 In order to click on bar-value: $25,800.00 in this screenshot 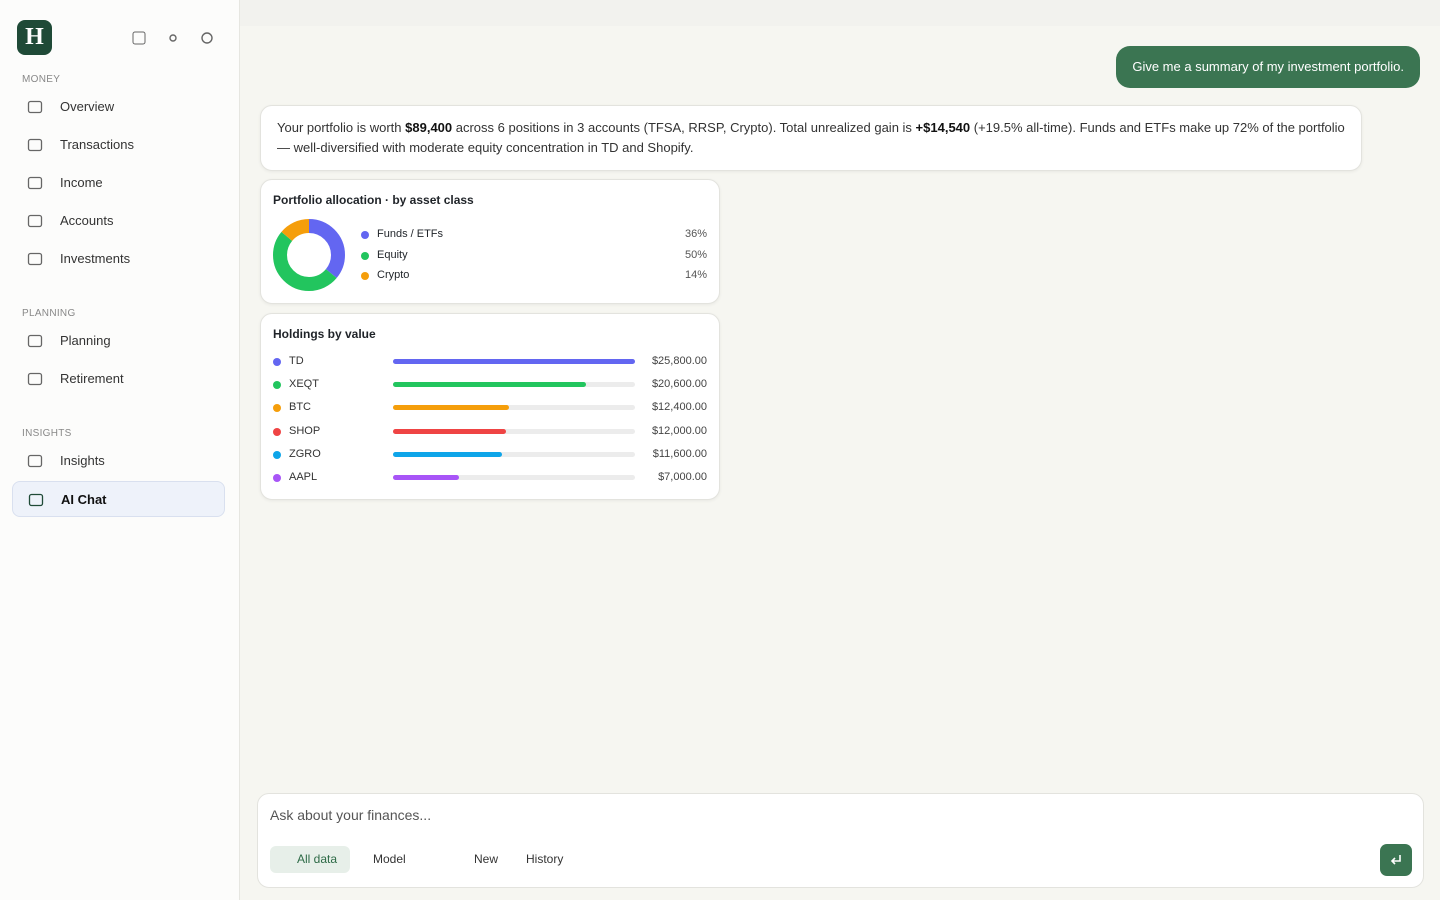, I will do `click(679, 361)`.